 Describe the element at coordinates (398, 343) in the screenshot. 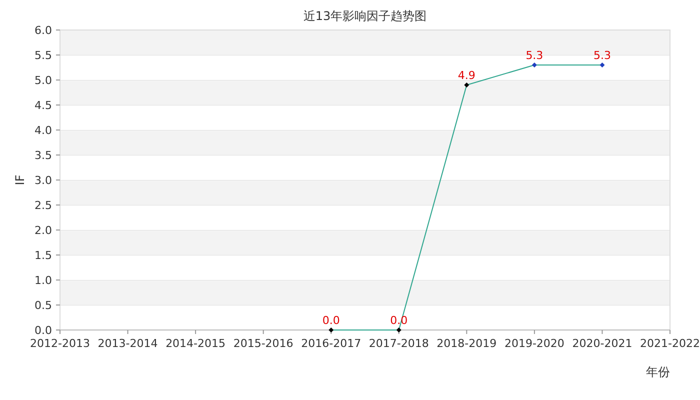

I see `x-tick-label: 2017-2018` at that location.